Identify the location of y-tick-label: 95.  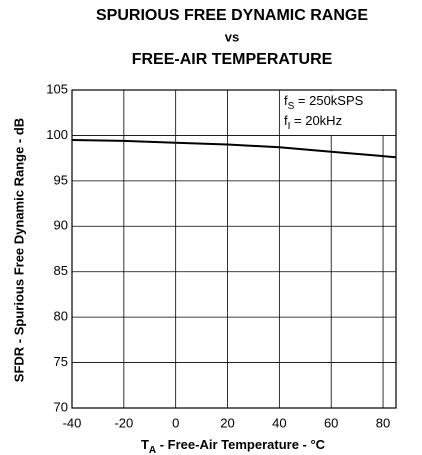
(61, 179).